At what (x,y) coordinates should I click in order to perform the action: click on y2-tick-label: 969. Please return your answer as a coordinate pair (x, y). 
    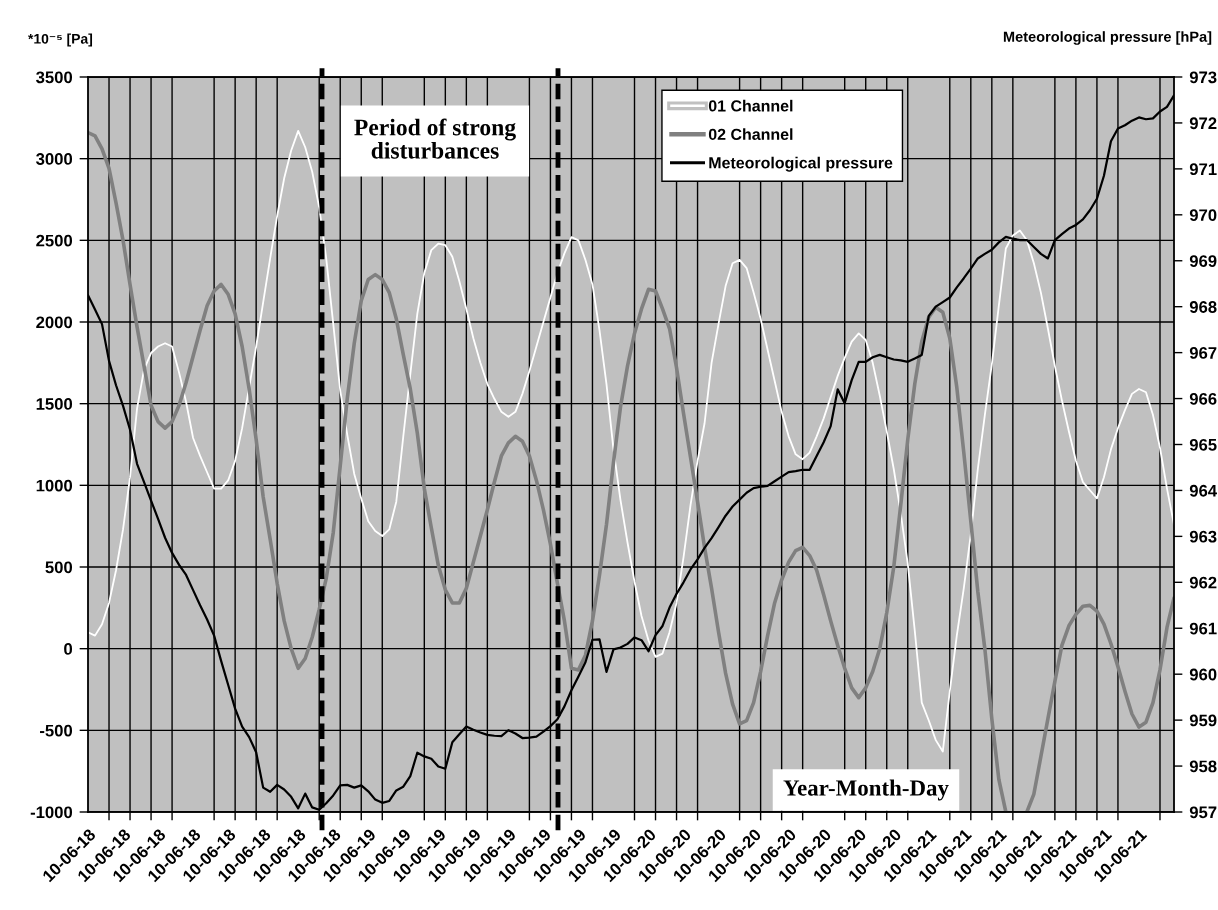
    Looking at the image, I should click on (1203, 261).